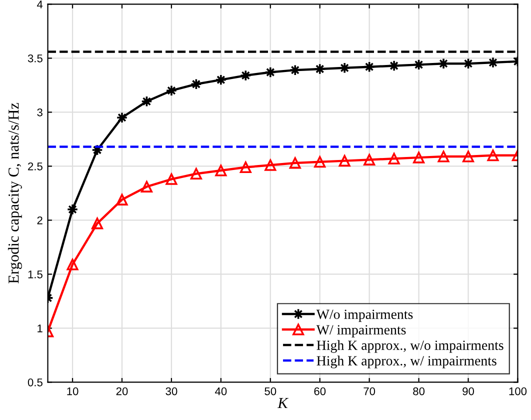 The height and width of the screenshot is (420, 531). Describe the element at coordinates (364, 316) in the screenshot. I see `legend-label: W/o impairments` at that location.